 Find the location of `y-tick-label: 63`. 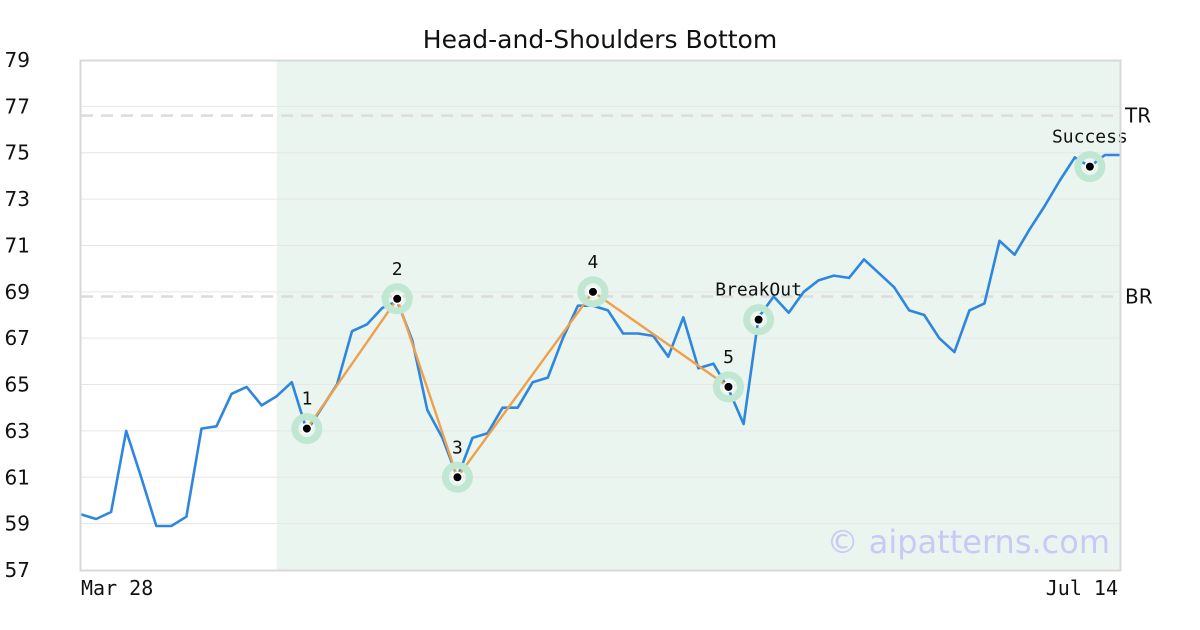

y-tick-label: 63 is located at coordinates (17, 431).